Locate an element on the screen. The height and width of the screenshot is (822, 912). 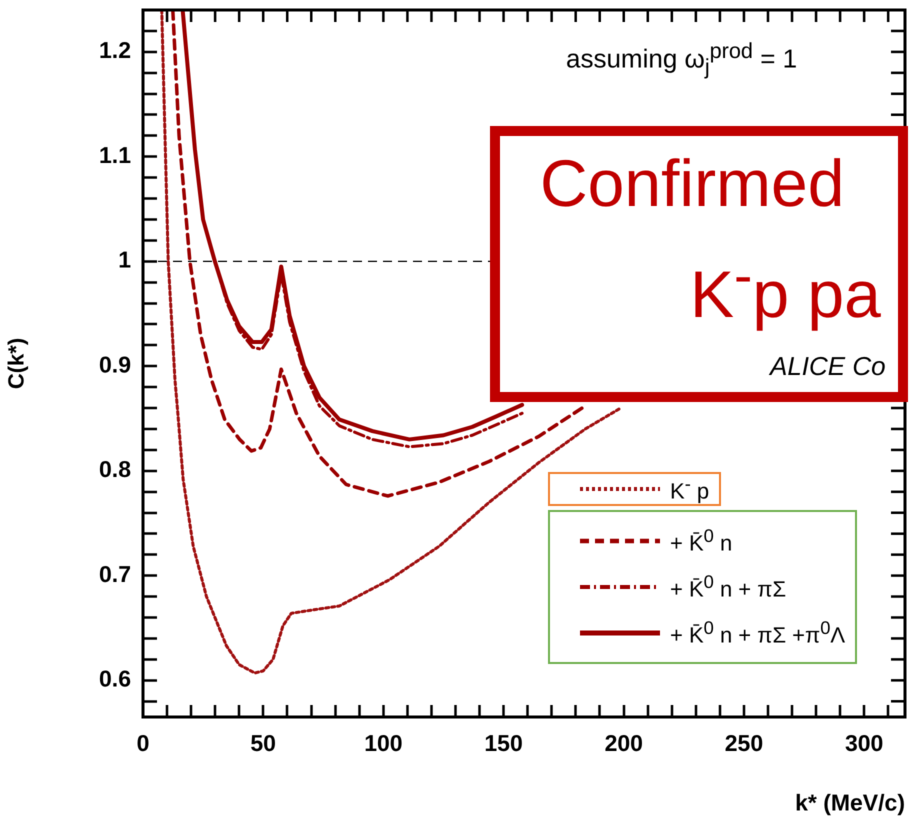
annotation: ALICE Co is located at coordinates (828, 366).